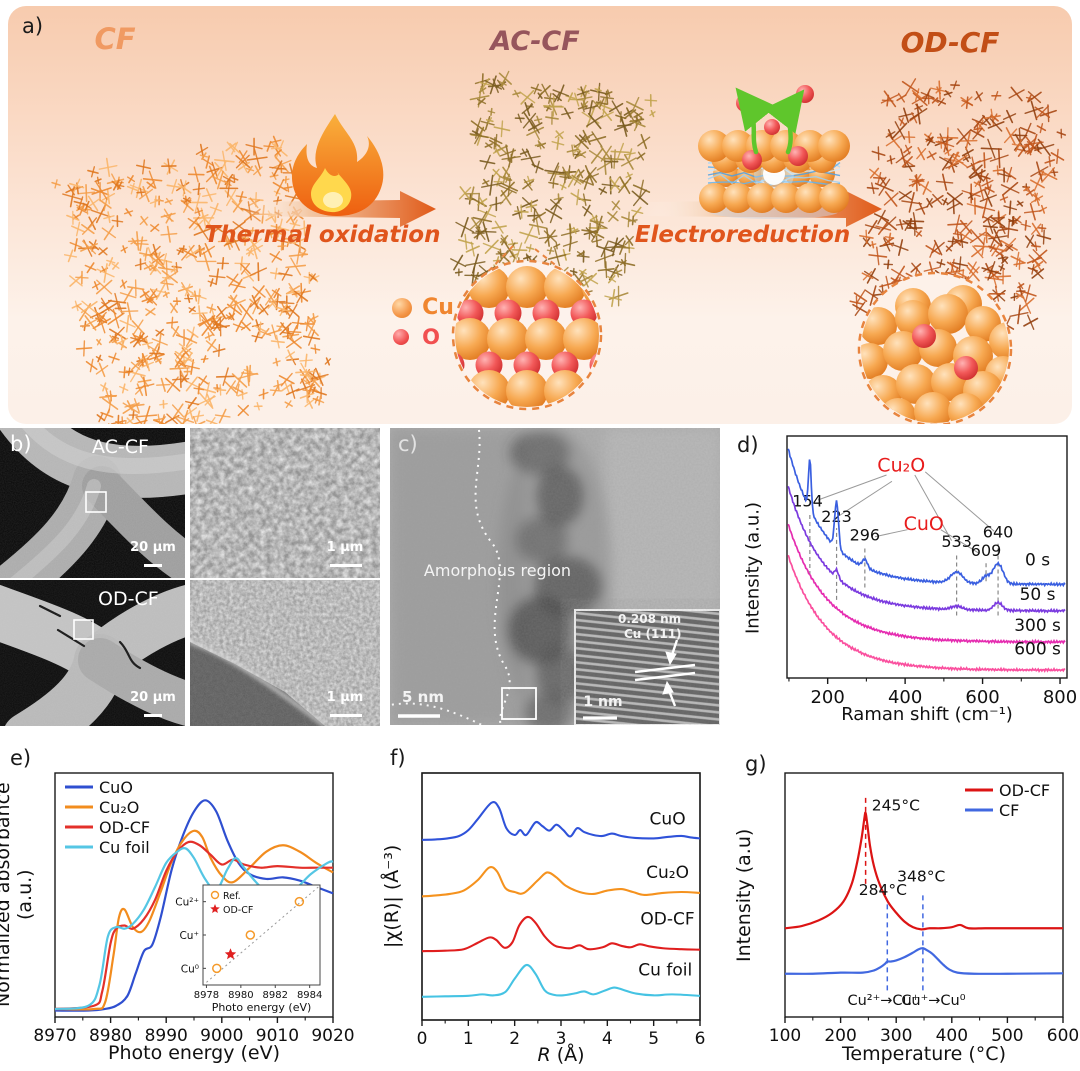 This screenshot has height=1071, width=1080. I want to click on panel-b: b) AC-CF OD-CF 20 μm 1 μm 20 μm 1 μm, so click(190, 577).